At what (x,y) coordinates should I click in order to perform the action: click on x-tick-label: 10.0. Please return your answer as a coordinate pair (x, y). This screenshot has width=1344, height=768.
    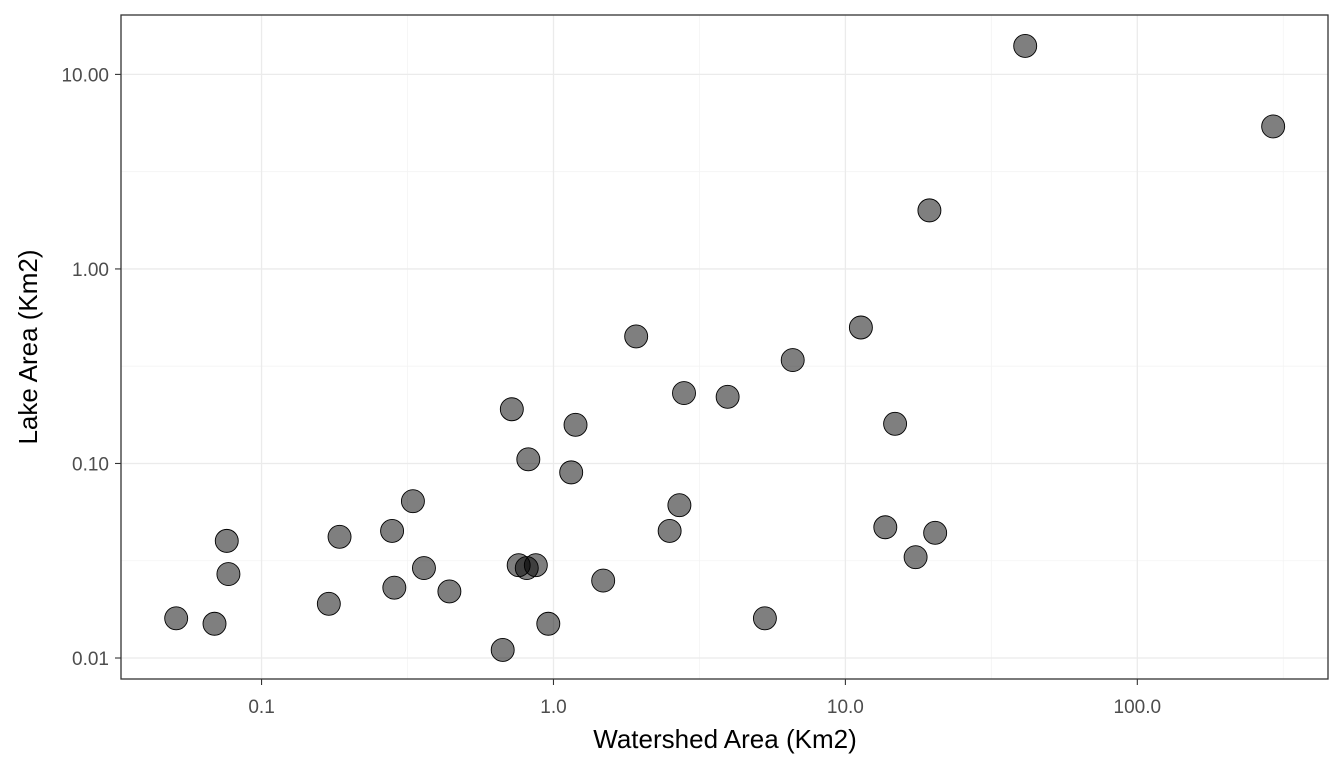
    Looking at the image, I should click on (845, 707).